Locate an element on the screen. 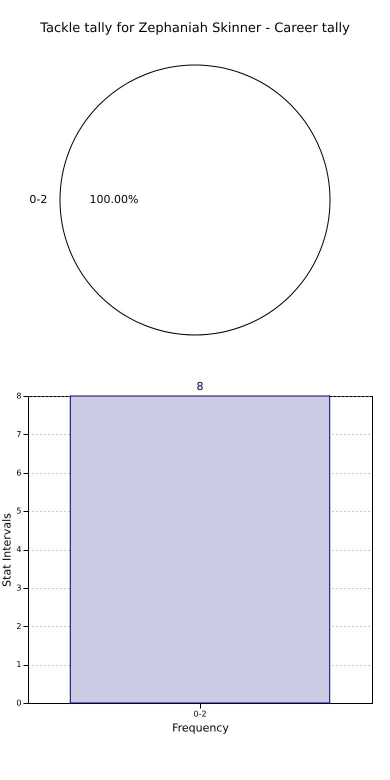 Image resolution: width=390 pixels, height=780 pixels. y-tick-label: 2 is located at coordinates (19, 626).